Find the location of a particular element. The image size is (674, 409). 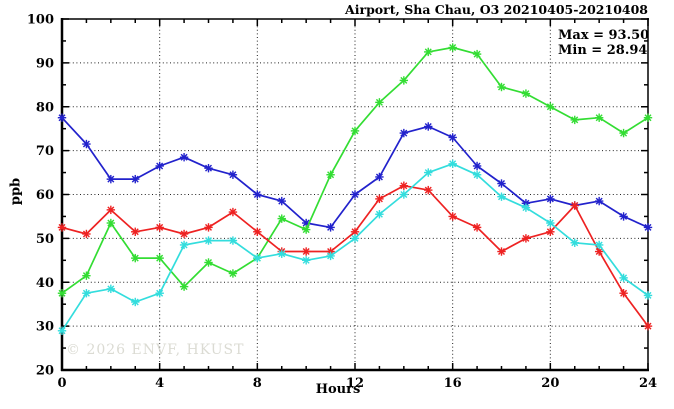

y-tick-label: 60 is located at coordinates (45, 195).